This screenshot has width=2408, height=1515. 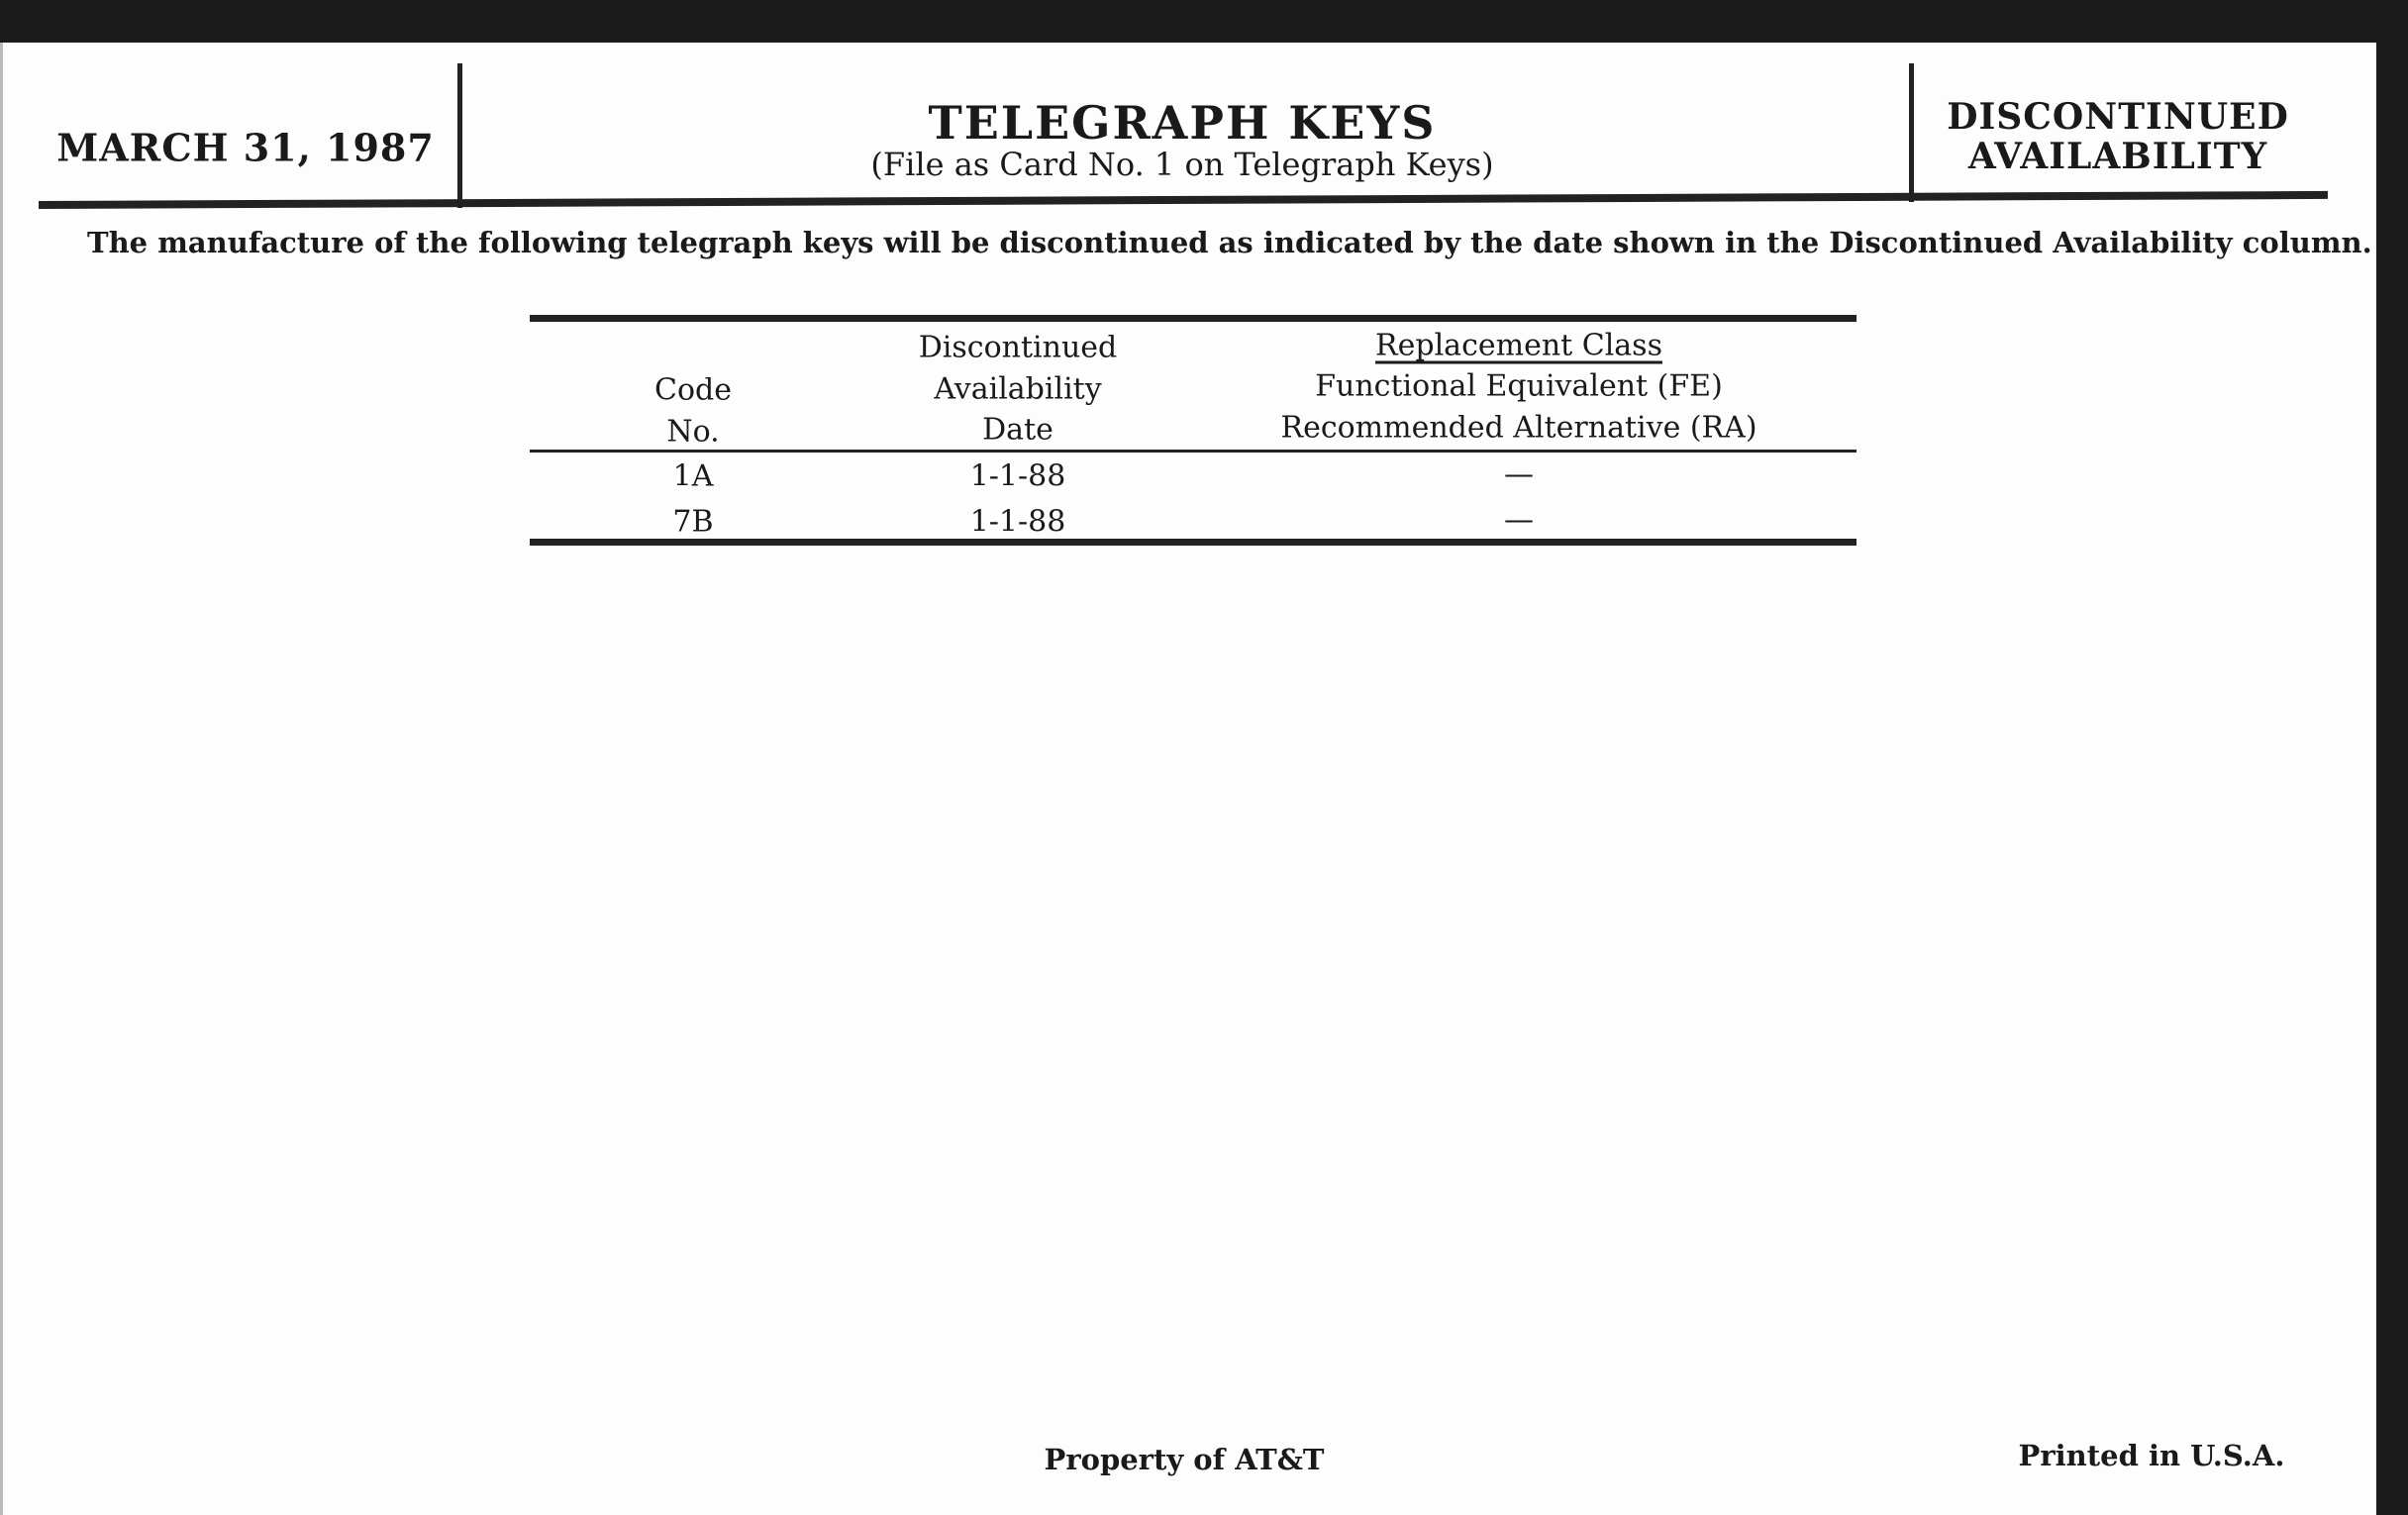 I want to click on header-rule, so click(x=1183, y=200).